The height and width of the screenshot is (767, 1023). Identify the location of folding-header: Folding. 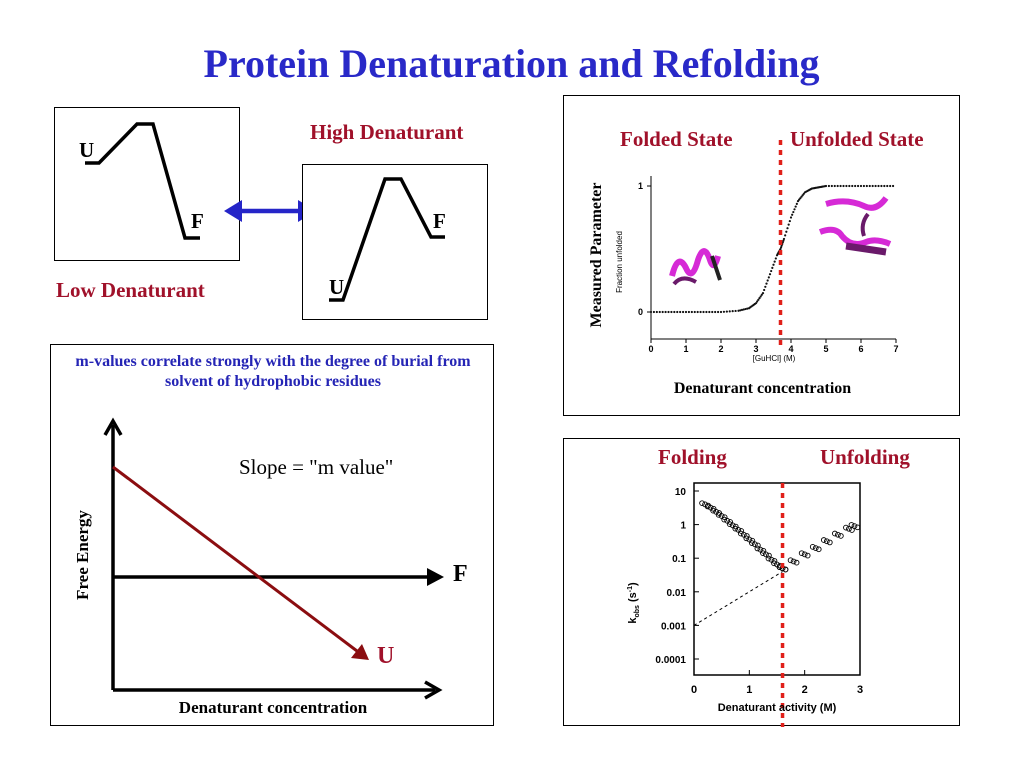
(692, 457).